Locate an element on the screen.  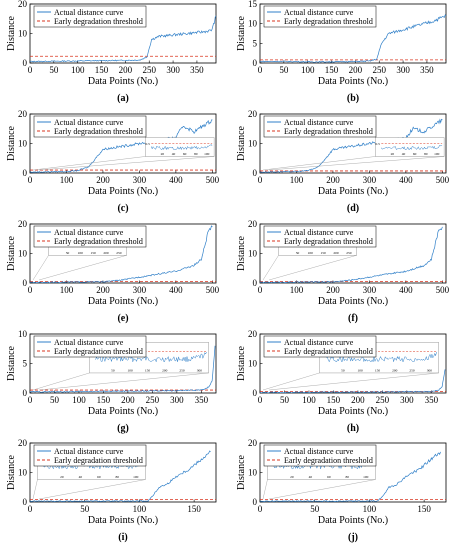
x-tick-label: 350 is located at coordinates (427, 70).